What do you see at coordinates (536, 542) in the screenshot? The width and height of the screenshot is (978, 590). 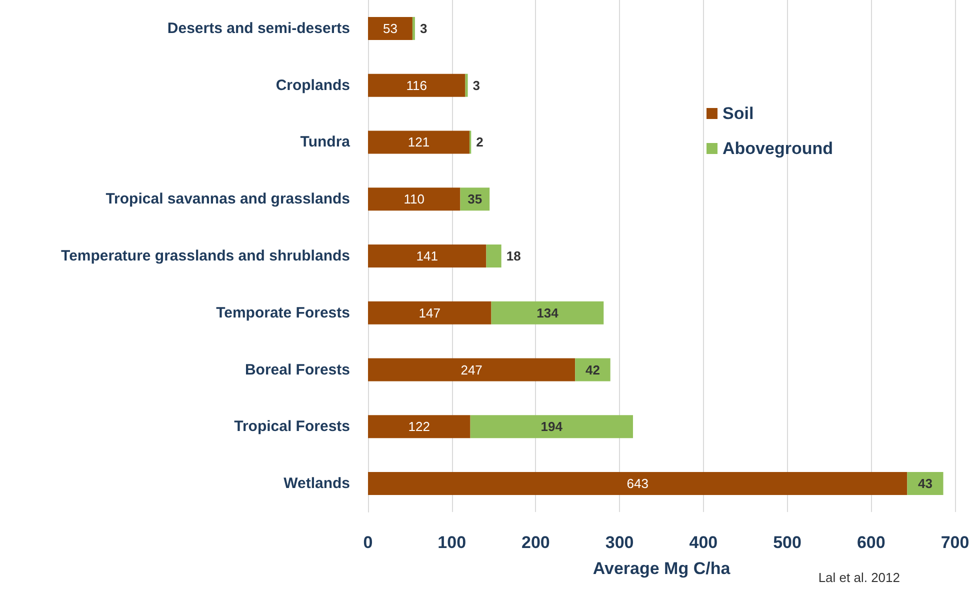 I see `x-tick-label: 200` at bounding box center [536, 542].